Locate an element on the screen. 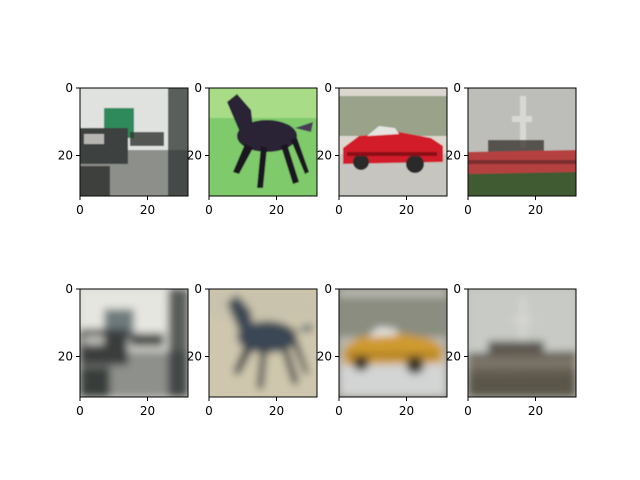 Image resolution: width=640 pixels, height=480 pixels. subplot-7: 0 20 0 20 is located at coordinates (382, 350).